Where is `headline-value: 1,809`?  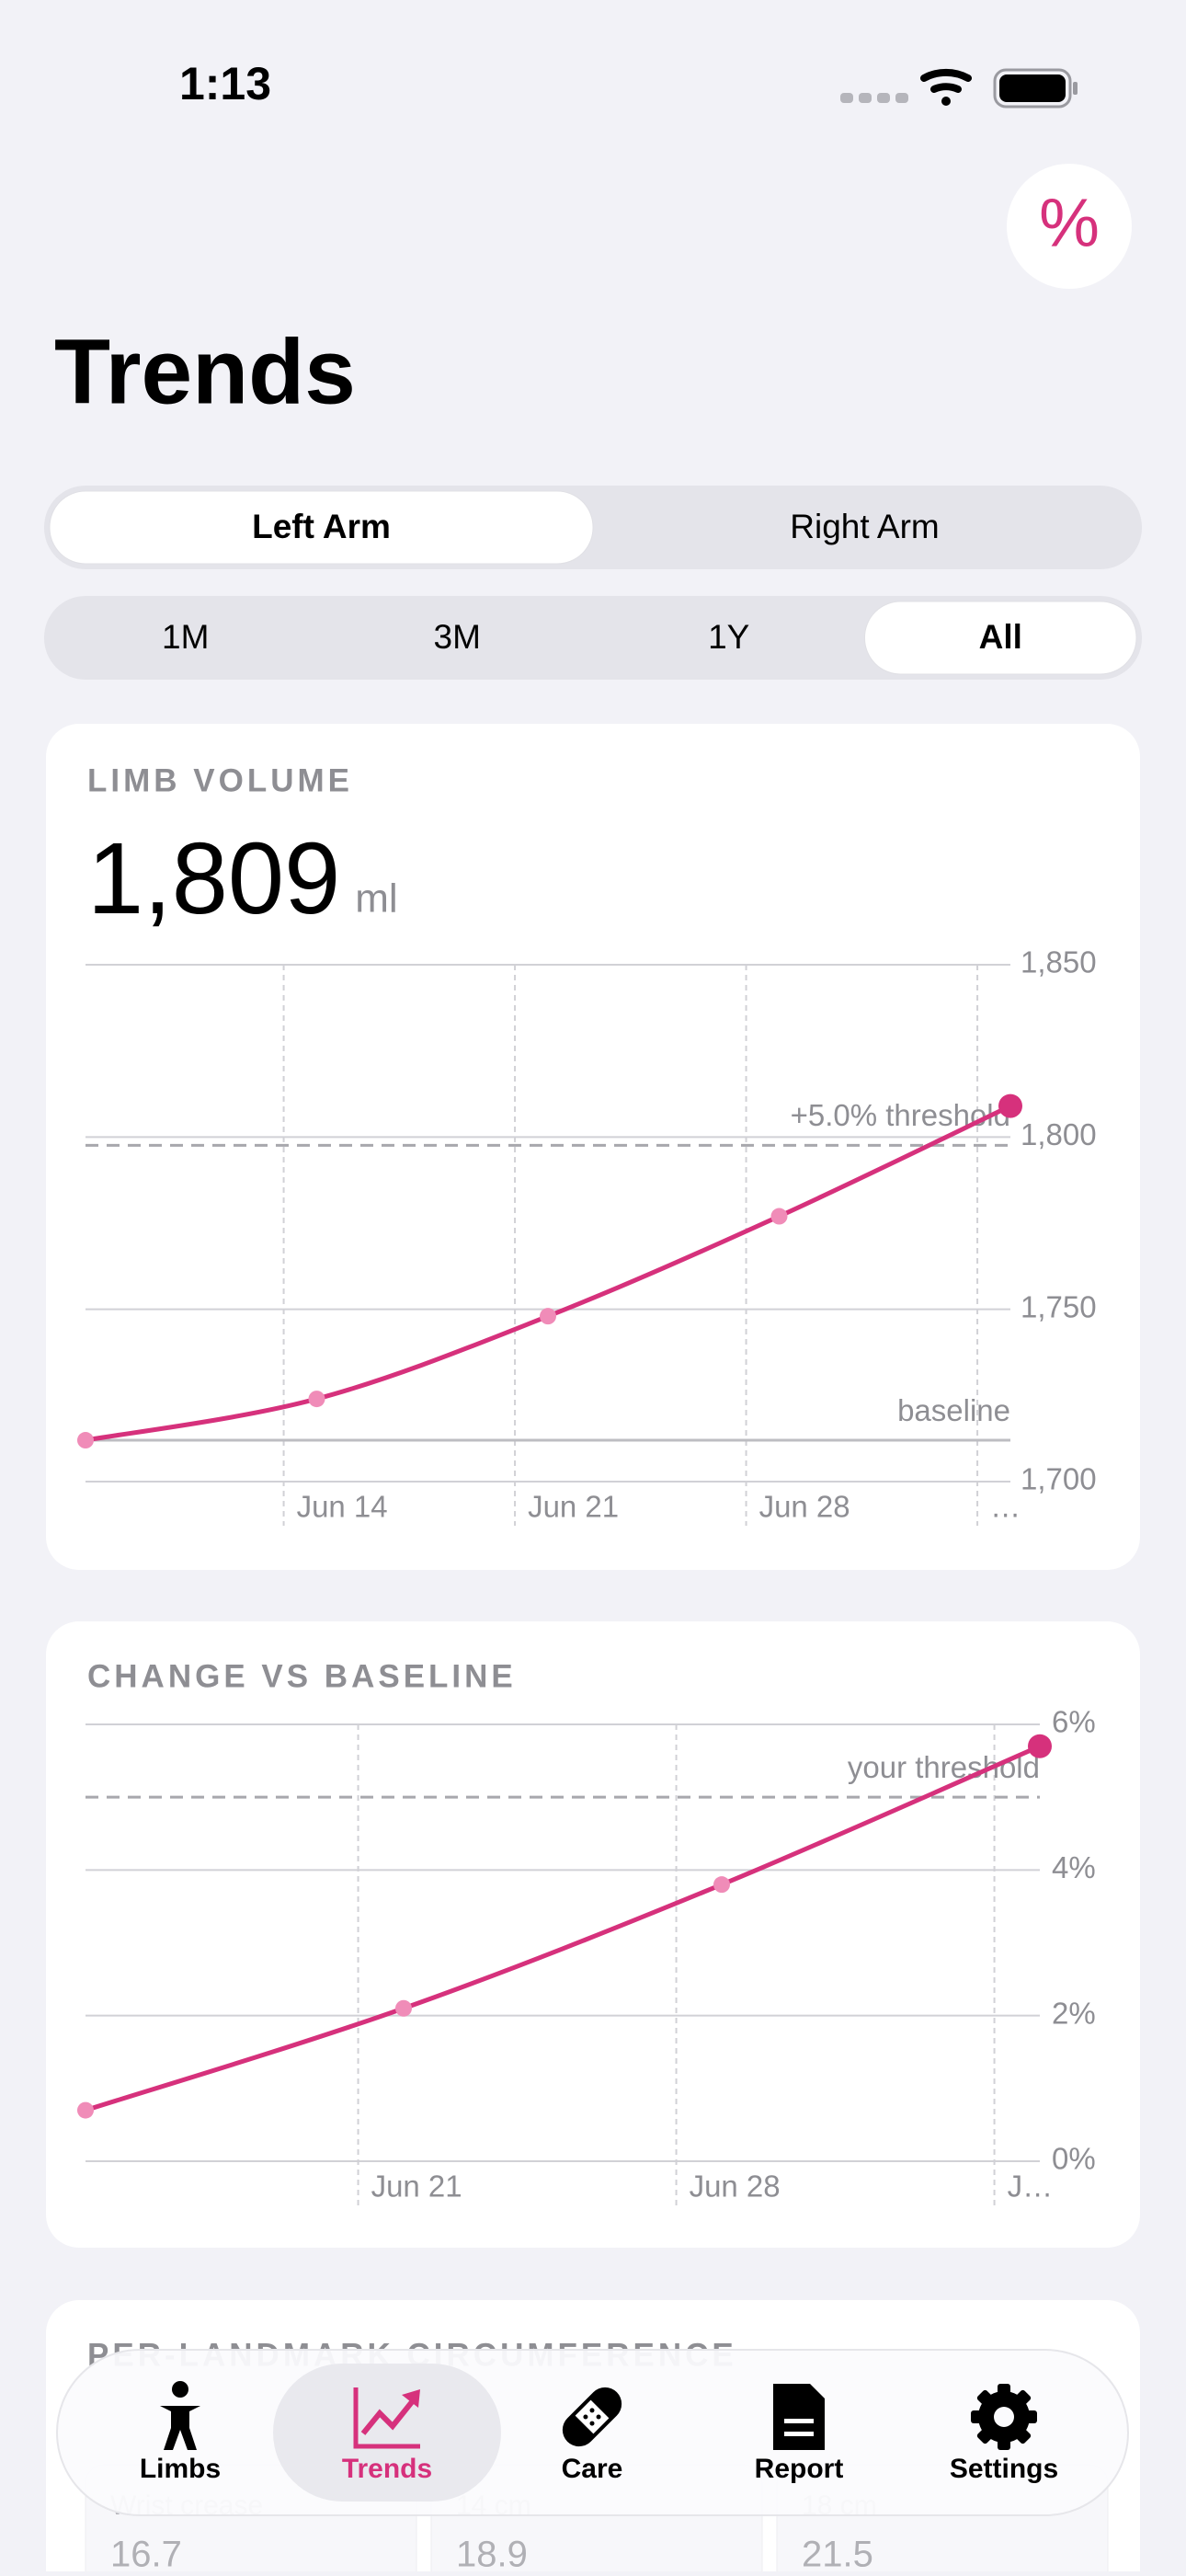
headline-value: 1,809 is located at coordinates (213, 878).